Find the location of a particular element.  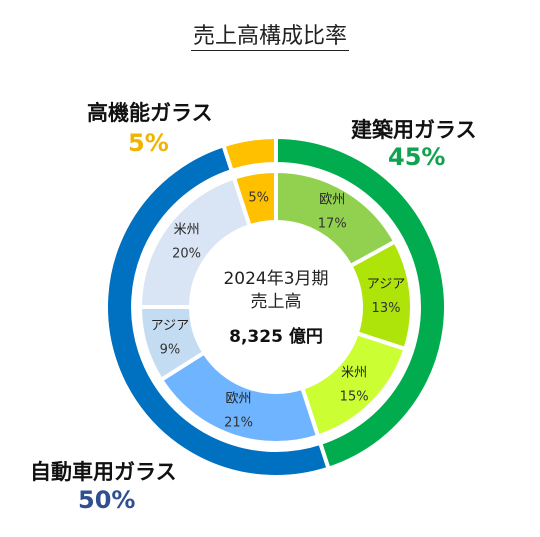

center-sales-label: 売上高 is located at coordinates (276, 302).